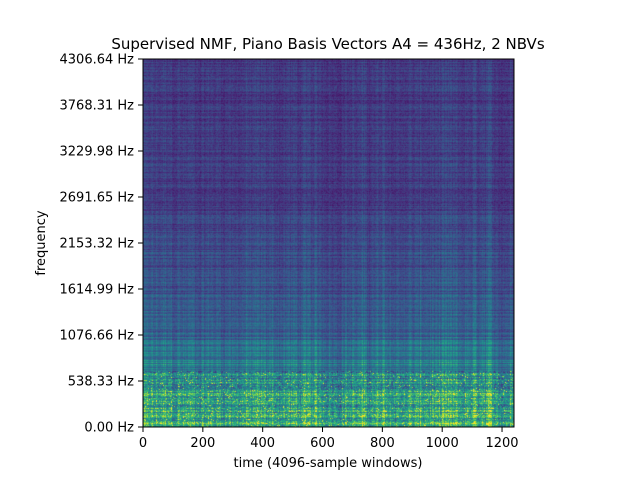  What do you see at coordinates (97, 106) in the screenshot?
I see `y-tick-label: 3768.31 Hz` at bounding box center [97, 106].